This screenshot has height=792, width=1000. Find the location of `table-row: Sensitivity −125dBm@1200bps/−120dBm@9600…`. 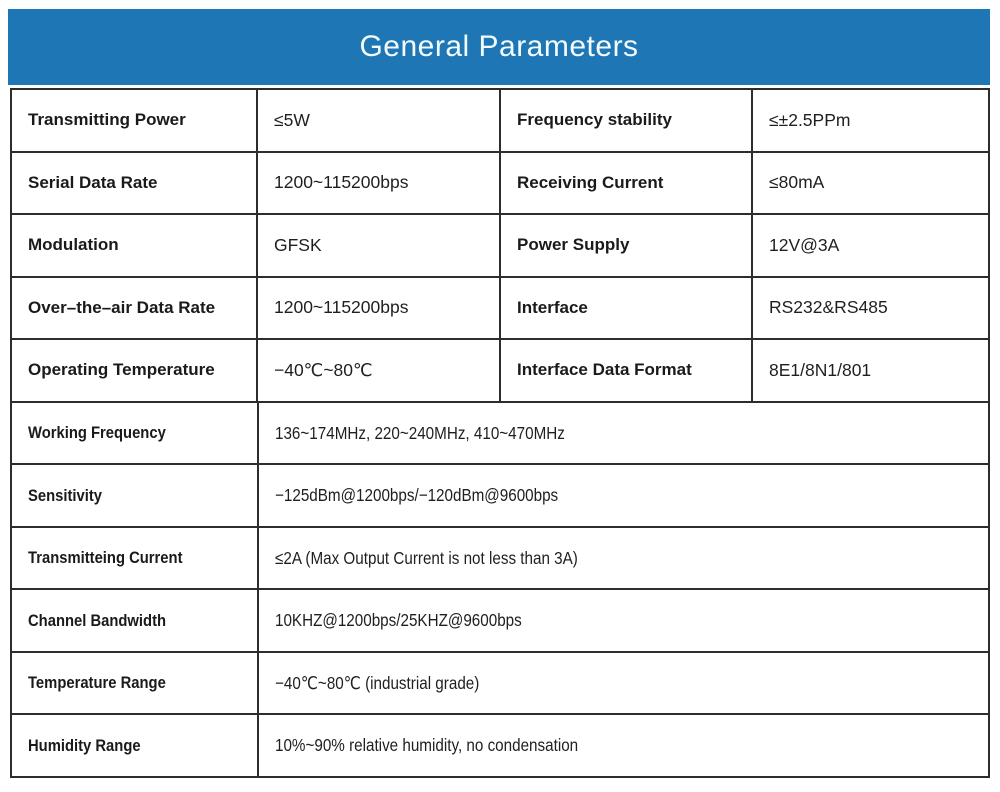

table-row: Sensitivity −125dBm@1200bps/−120dBm@9600… is located at coordinates (500, 494).